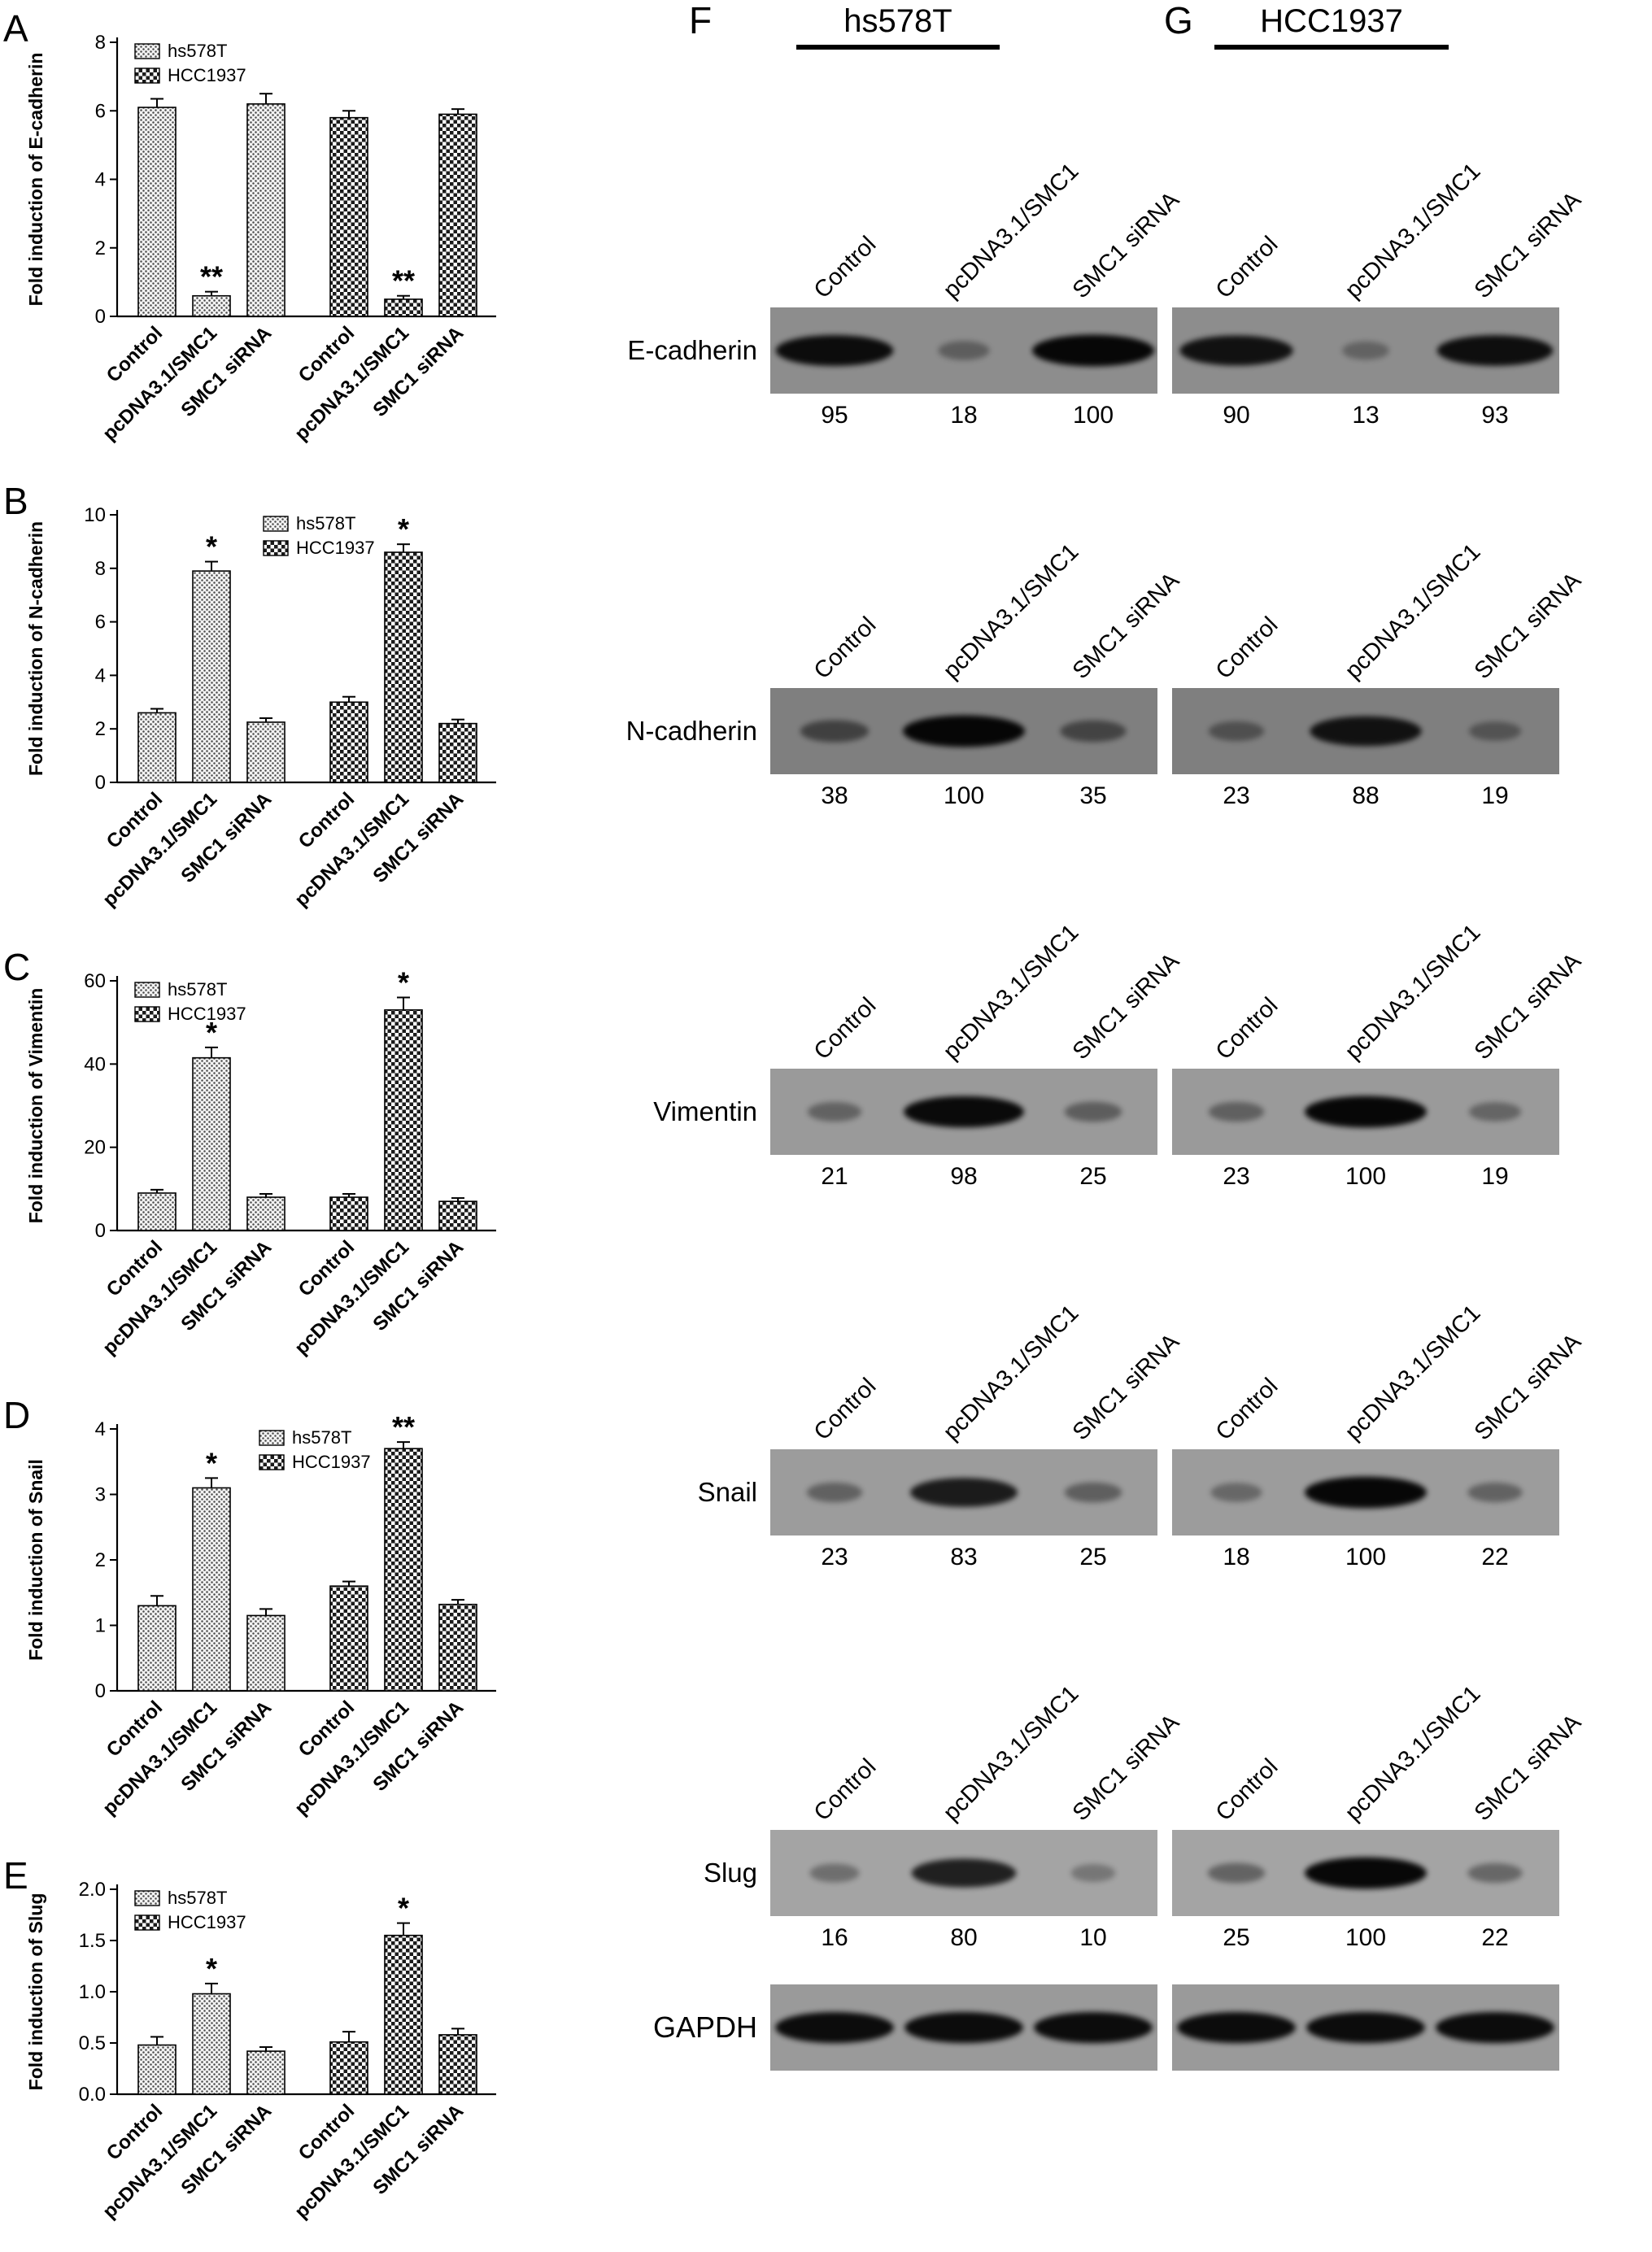  Describe the element at coordinates (100, 111) in the screenshot. I see `y-tick-label: 6` at that location.